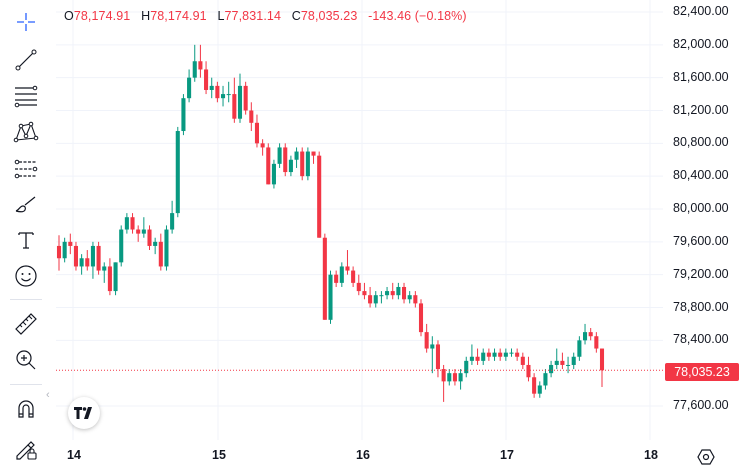 The height and width of the screenshot is (471, 745). I want to click on magnet-icon, so click(26, 409).